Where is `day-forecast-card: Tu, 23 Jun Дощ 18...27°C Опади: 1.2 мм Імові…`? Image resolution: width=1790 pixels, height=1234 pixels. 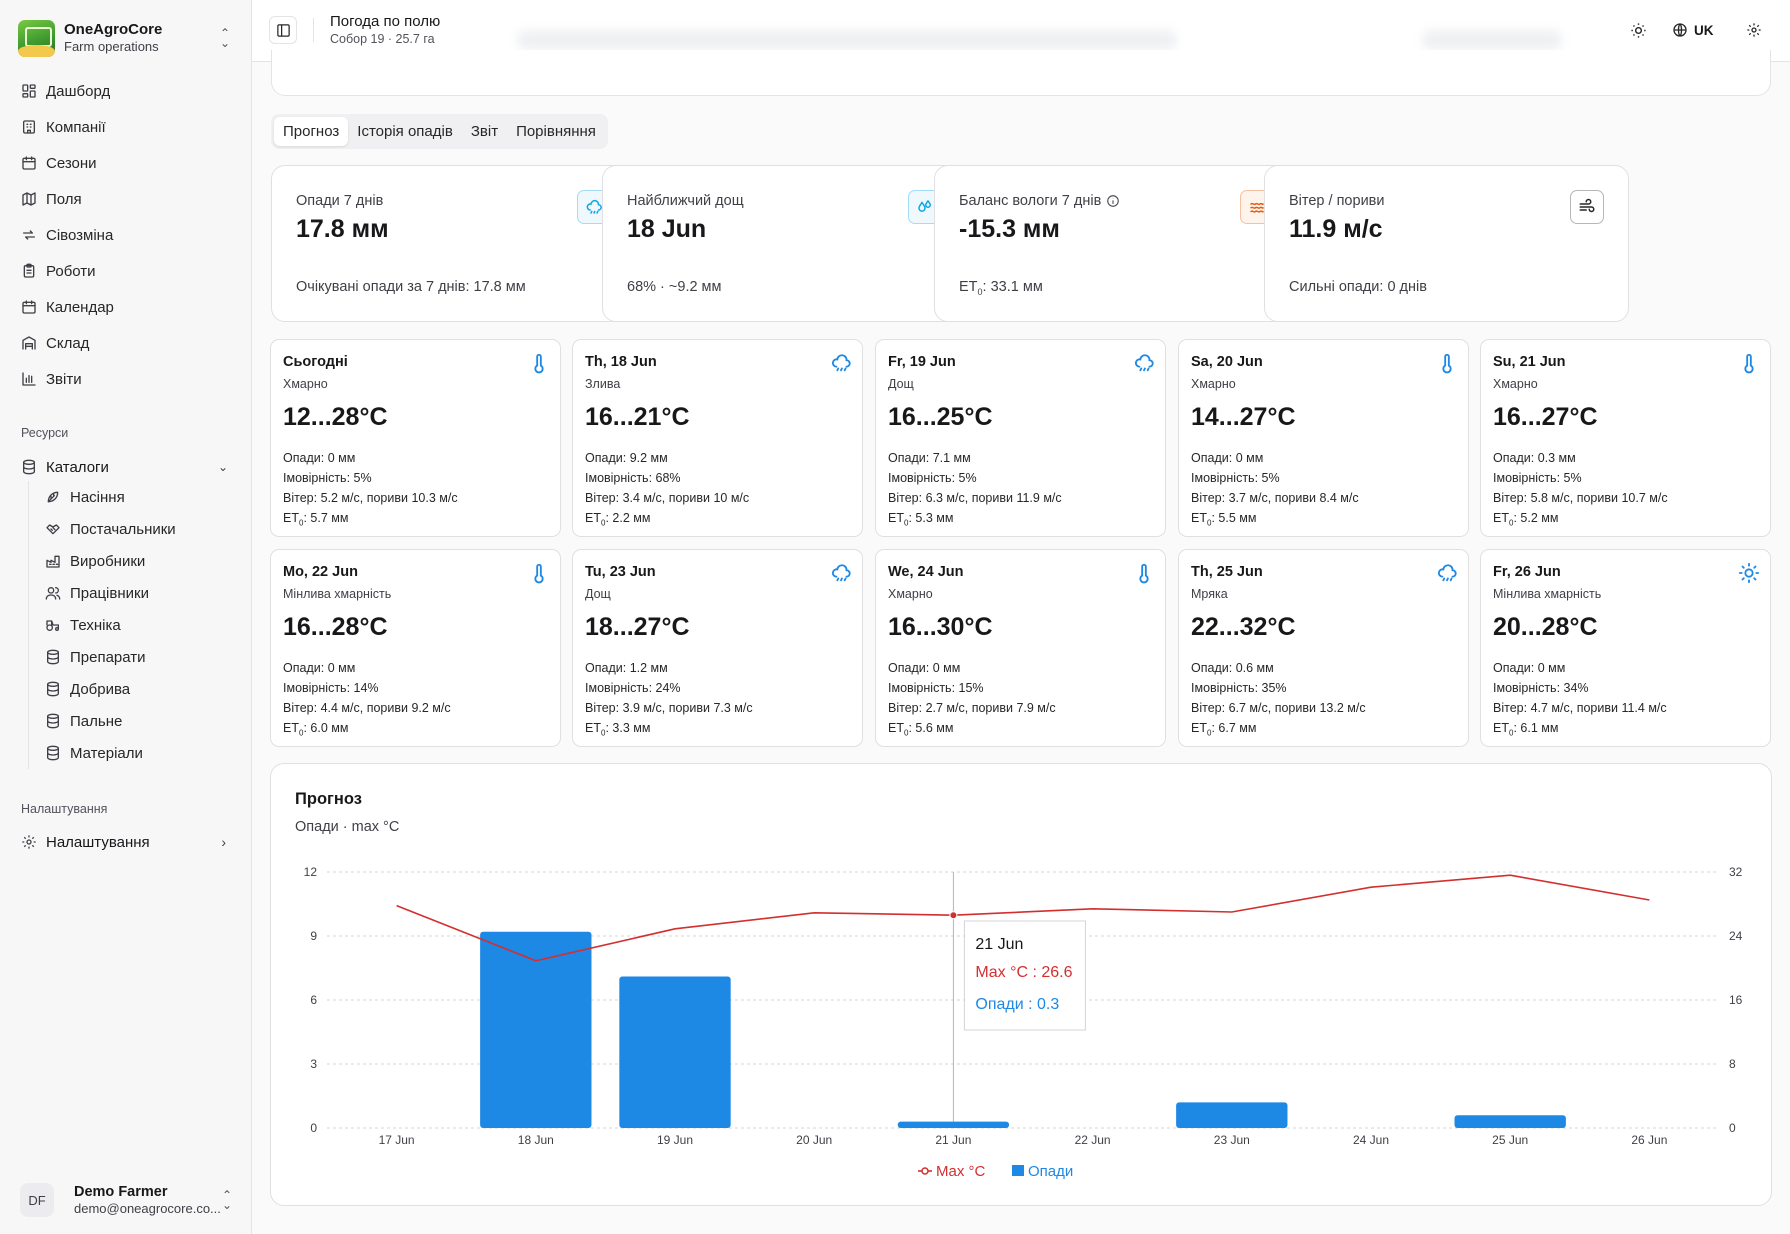 day-forecast-card: Tu, 23 Jun Дощ 18...27°C Опади: 1.2 мм Імові… is located at coordinates (717, 648).